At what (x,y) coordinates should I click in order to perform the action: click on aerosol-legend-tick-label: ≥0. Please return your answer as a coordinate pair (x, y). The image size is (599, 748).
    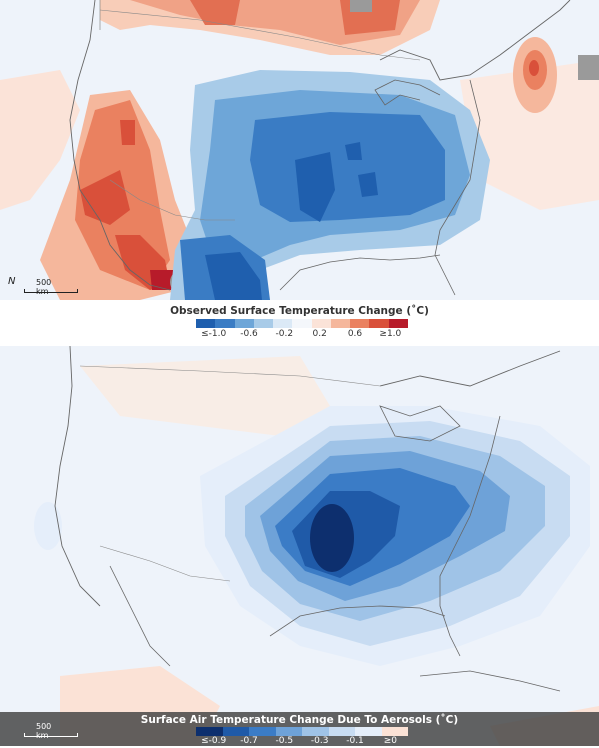
    Looking at the image, I should click on (390, 741).